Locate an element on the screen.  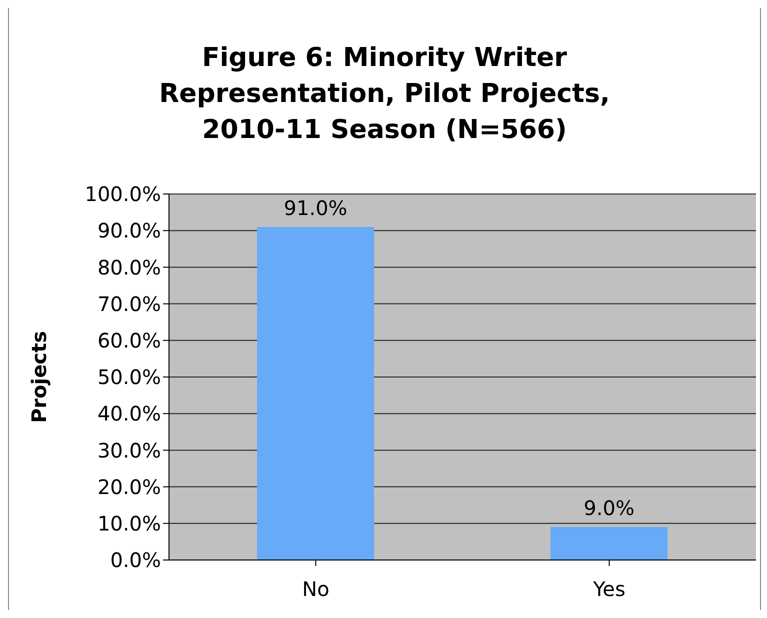
x-tick-label: No is located at coordinates (316, 589).